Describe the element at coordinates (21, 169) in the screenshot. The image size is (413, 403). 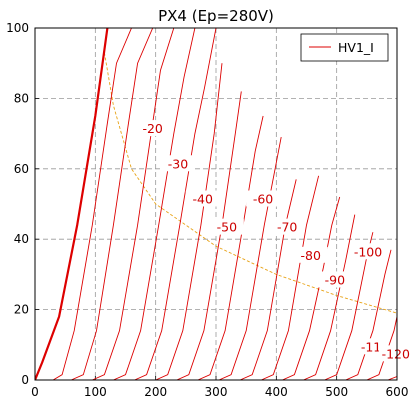
I see `y-tick-label: 60` at that location.